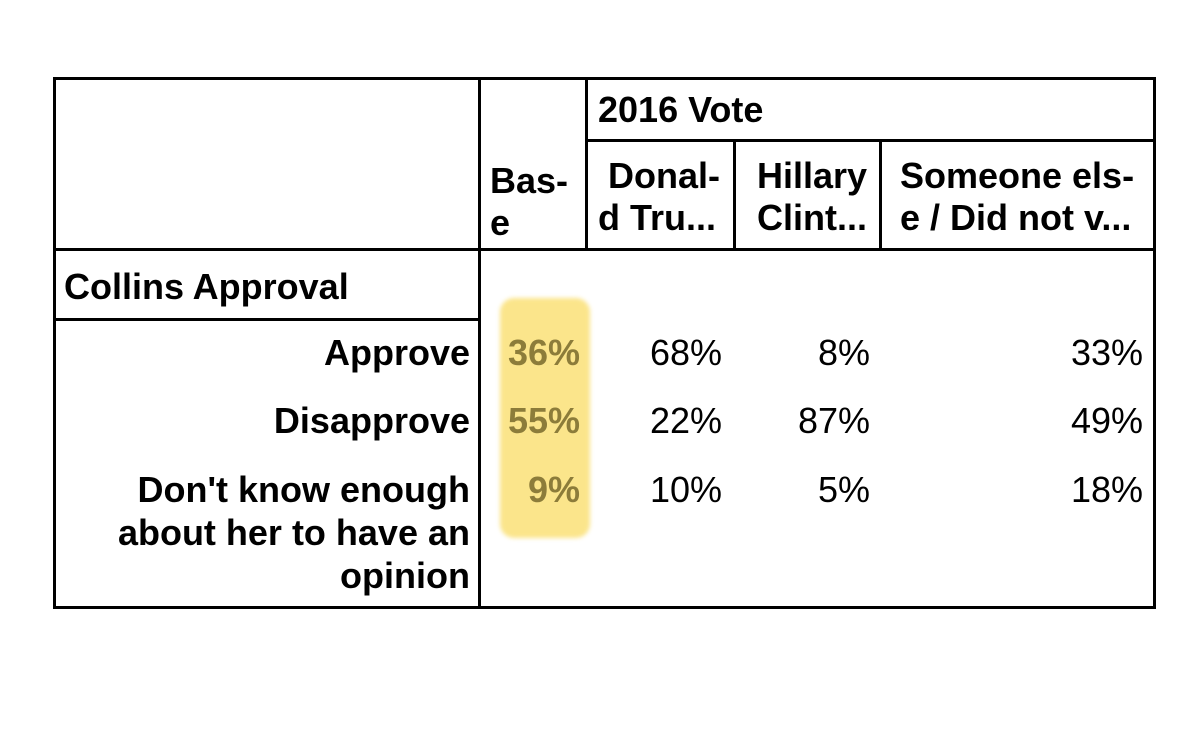 The height and width of the screenshot is (756, 1200). I want to click on column-header-trump-line1: Donal-, so click(664, 175).